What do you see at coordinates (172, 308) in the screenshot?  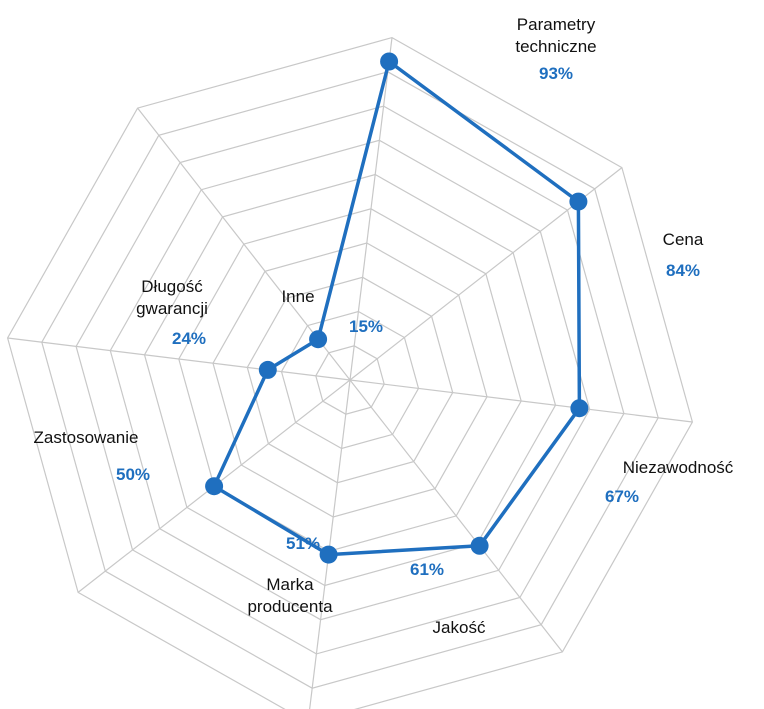 I see `axis-label-line: gwarancji` at bounding box center [172, 308].